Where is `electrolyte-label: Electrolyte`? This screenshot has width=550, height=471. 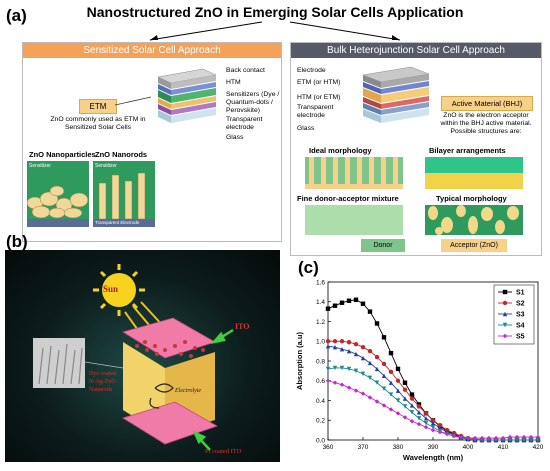
electrolyte-label: Electrolyte is located at coordinates (188, 391).